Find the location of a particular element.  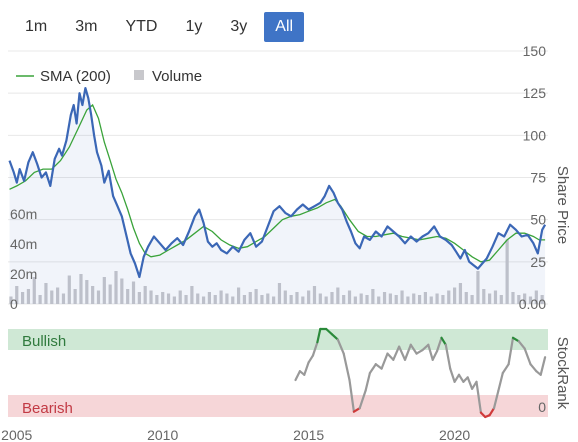

legend: SMA (200) Volume is located at coordinates (109, 76).